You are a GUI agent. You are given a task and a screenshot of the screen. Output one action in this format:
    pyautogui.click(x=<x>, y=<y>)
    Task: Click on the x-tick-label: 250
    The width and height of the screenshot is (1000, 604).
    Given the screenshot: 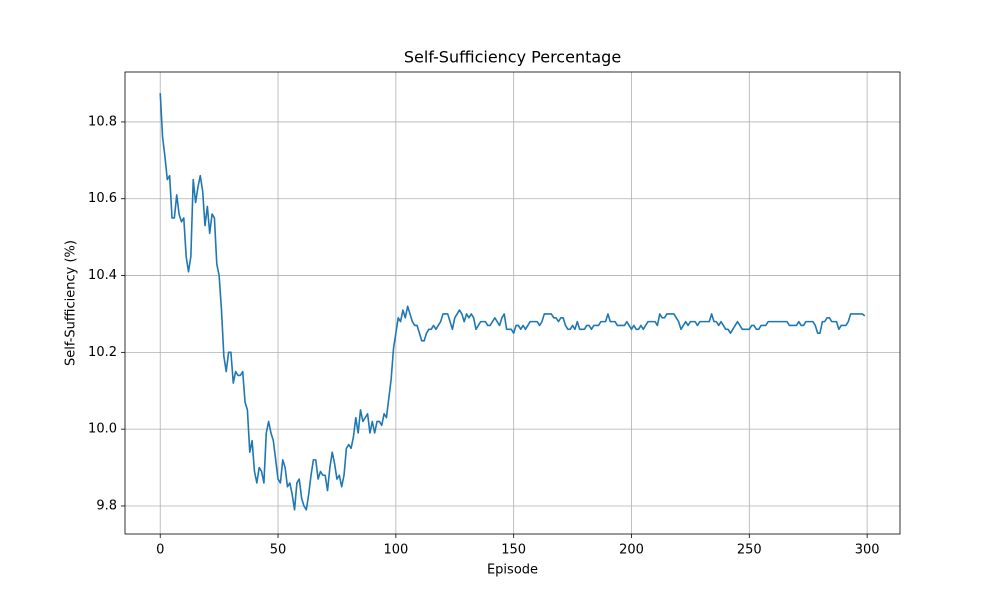 What is the action you would take?
    pyautogui.click(x=749, y=550)
    